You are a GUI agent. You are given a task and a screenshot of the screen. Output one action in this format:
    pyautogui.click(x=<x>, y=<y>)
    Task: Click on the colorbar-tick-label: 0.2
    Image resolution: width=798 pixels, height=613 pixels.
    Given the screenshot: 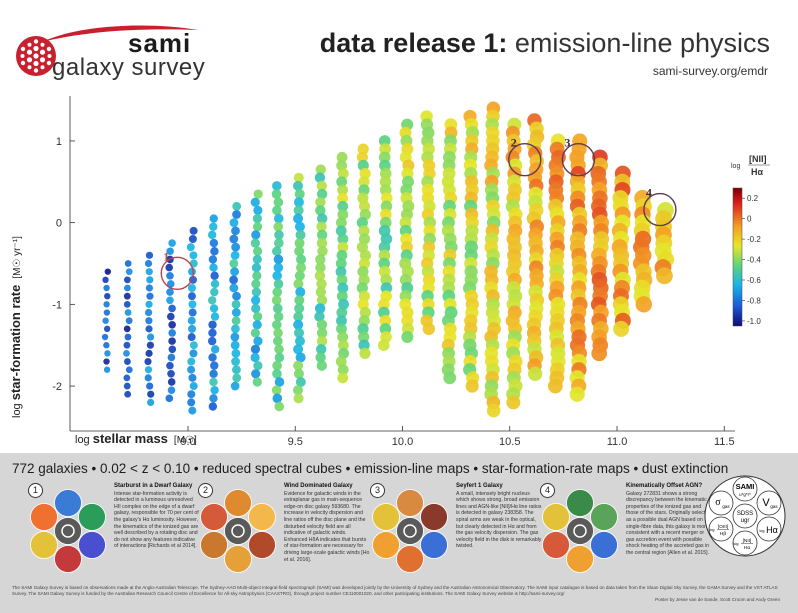 What is the action you would take?
    pyautogui.click(x=753, y=198)
    